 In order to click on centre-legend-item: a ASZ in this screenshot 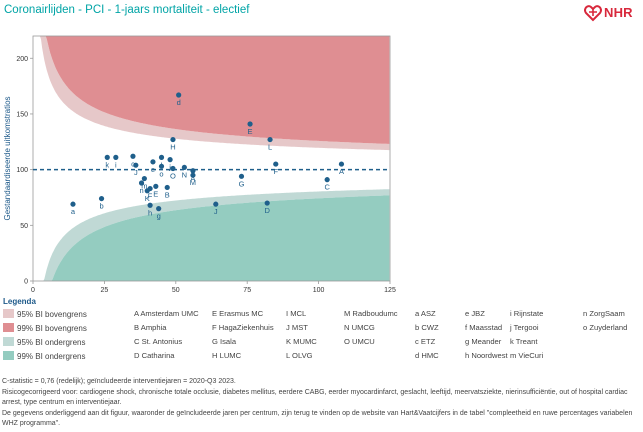, I will do `click(425, 313)`.